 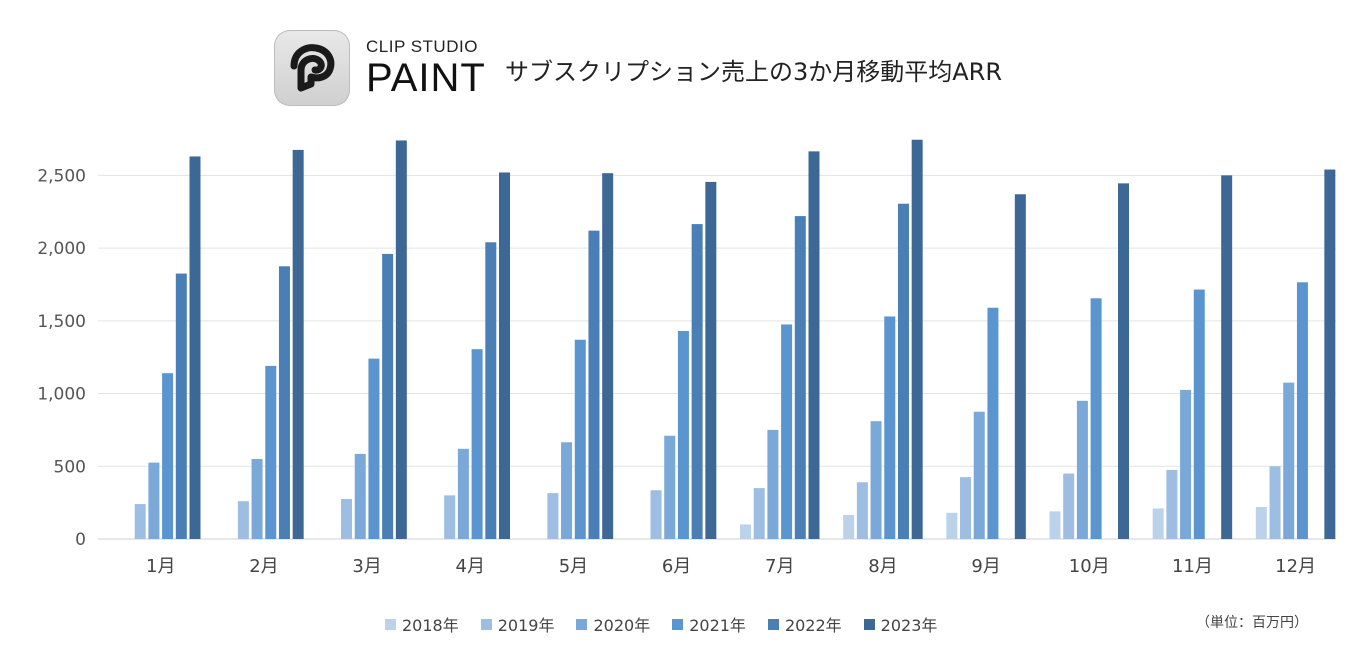 What do you see at coordinates (80, 540) in the screenshot?
I see `y-tick-label: 0` at bounding box center [80, 540].